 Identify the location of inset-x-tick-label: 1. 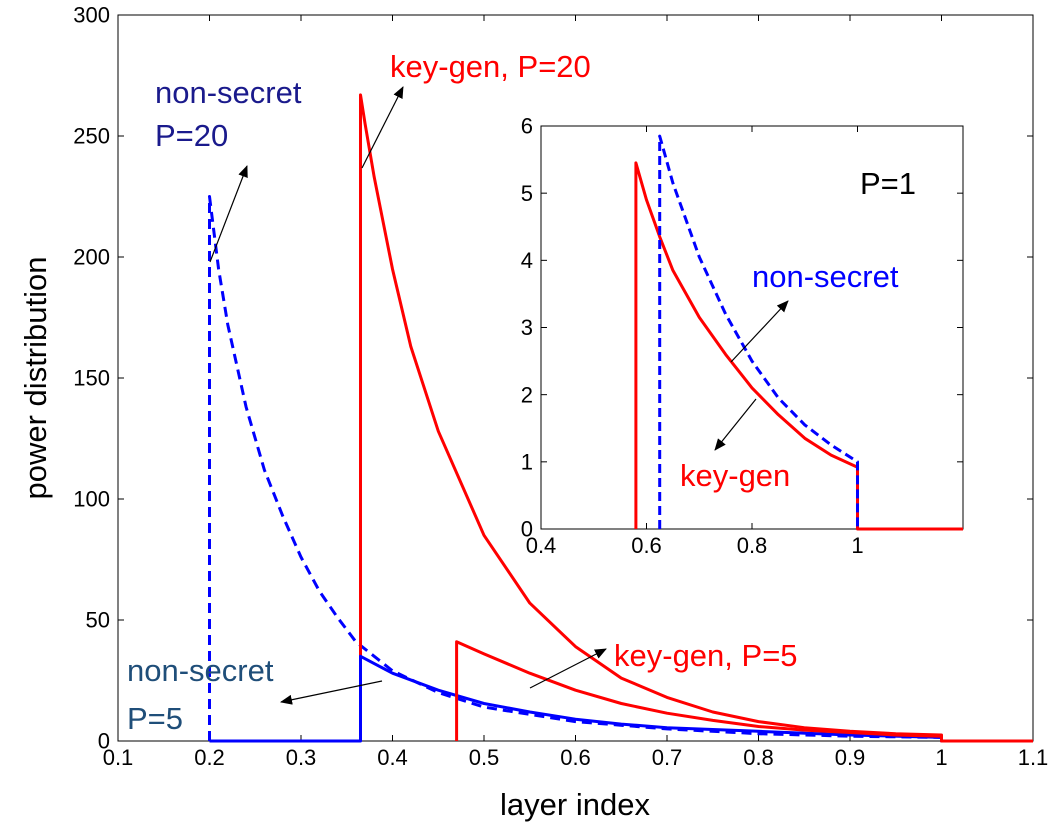
(857, 545).